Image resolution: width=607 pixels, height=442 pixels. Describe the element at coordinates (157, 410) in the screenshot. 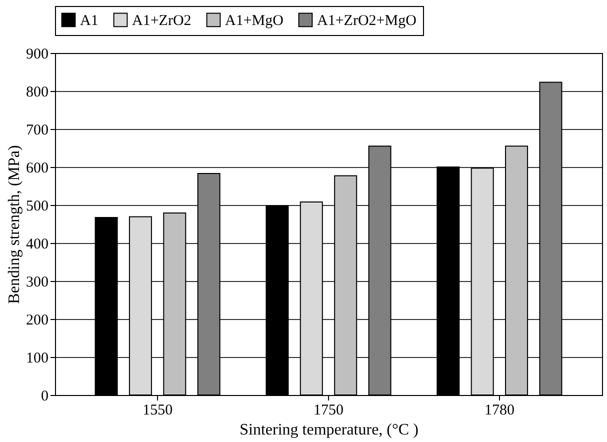

I see `x-tick-label: 1550` at that location.